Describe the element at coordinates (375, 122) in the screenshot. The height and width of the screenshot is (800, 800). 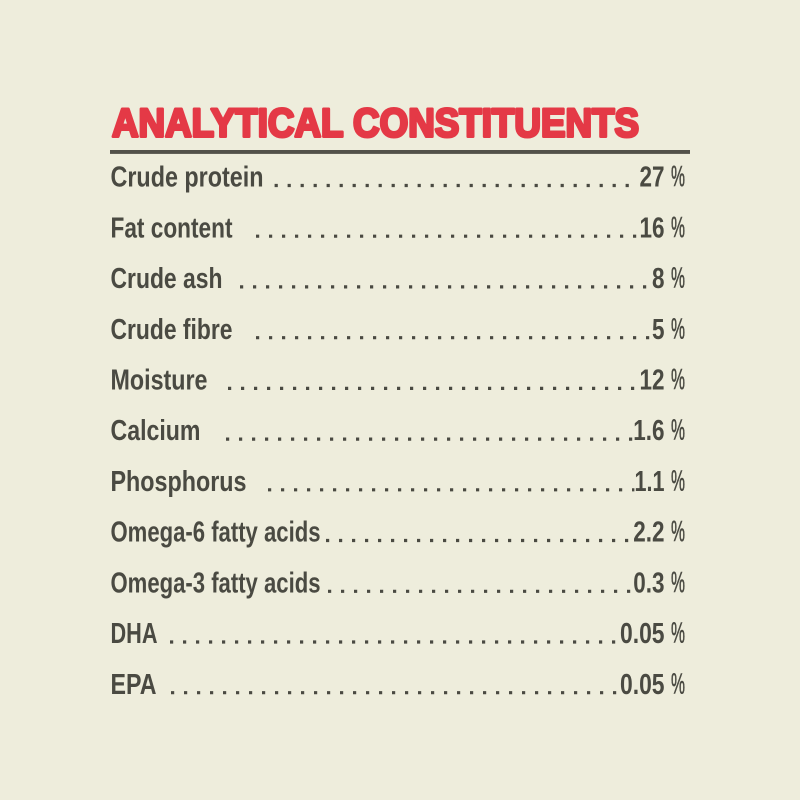
I see `svg-text: ANALYTICAL CONSTITUENTS` at that location.